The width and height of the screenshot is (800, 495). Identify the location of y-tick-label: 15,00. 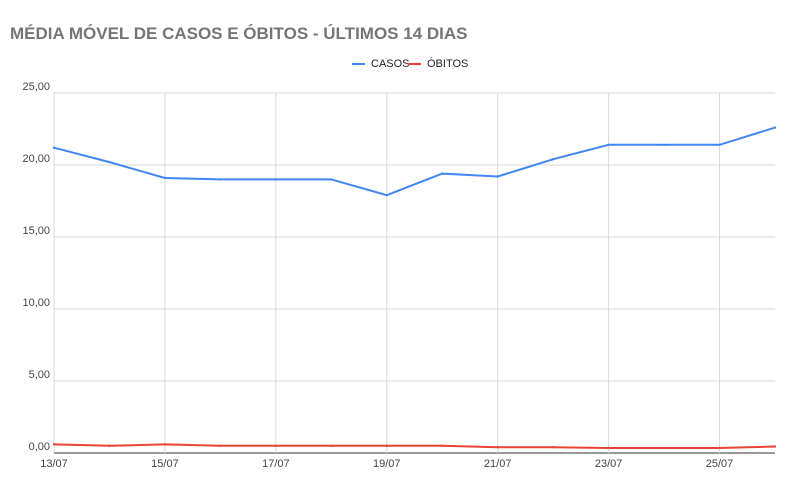
(36, 231).